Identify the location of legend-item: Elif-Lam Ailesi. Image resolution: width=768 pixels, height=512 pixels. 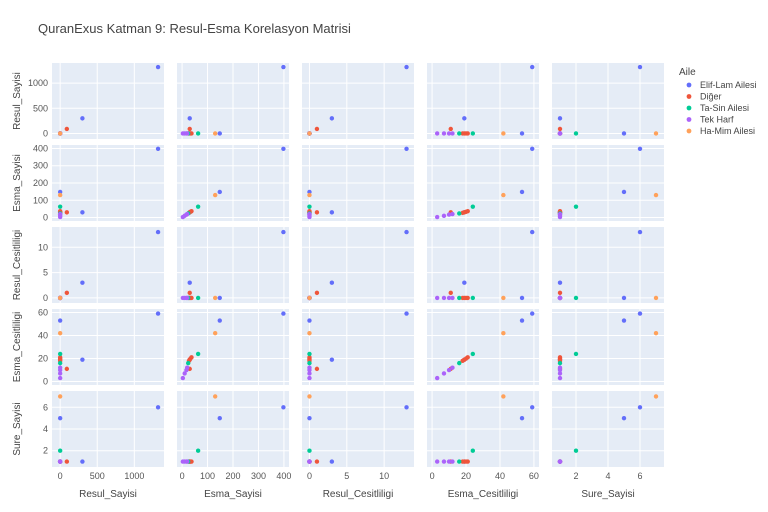
(721, 85).